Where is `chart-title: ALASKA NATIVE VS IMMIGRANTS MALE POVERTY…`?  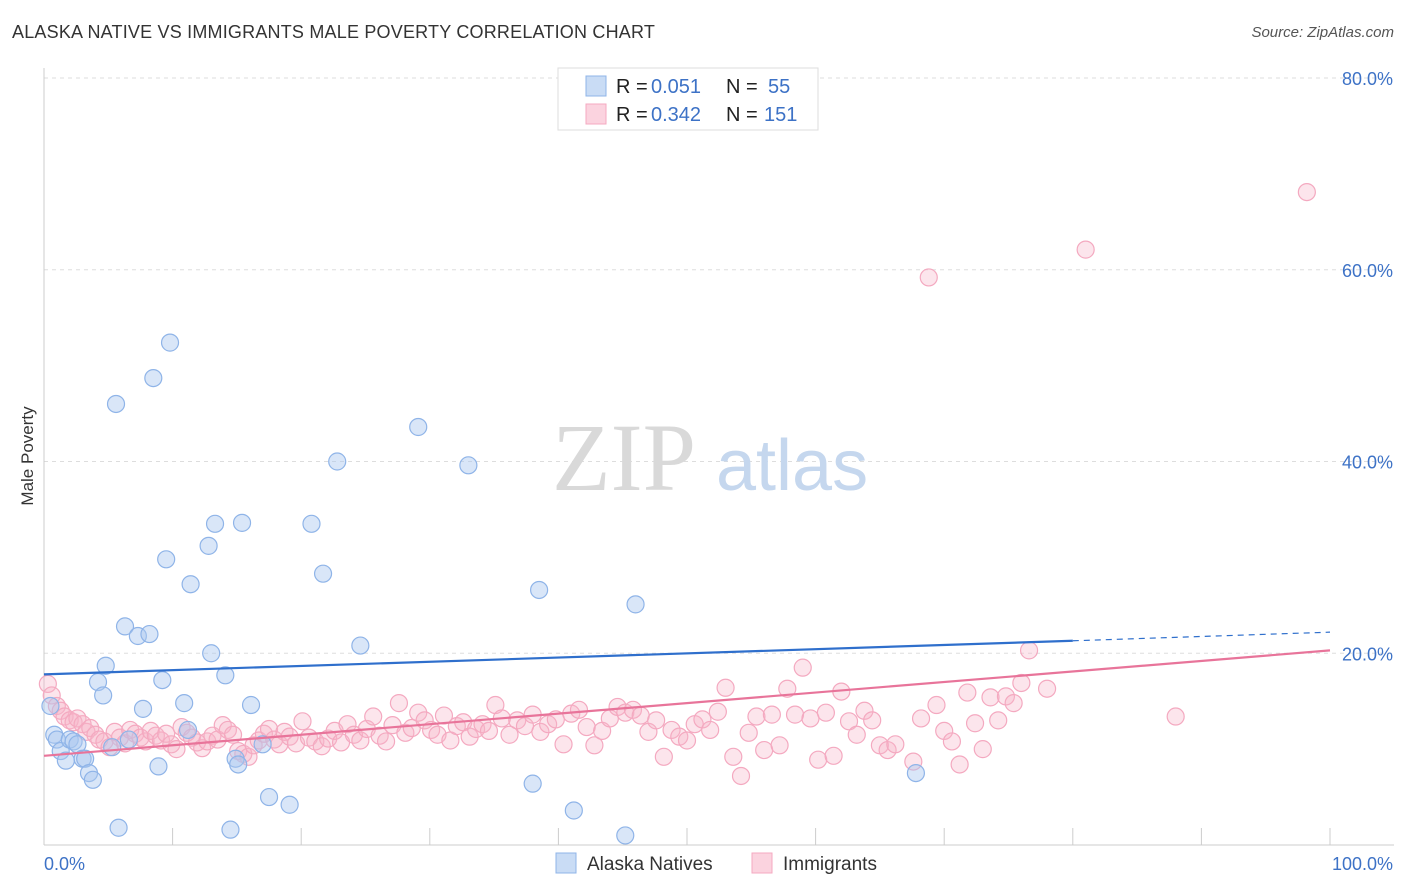
chart-title: ALASKA NATIVE VS IMMIGRANTS MALE POVERTY… is located at coordinates (334, 32).